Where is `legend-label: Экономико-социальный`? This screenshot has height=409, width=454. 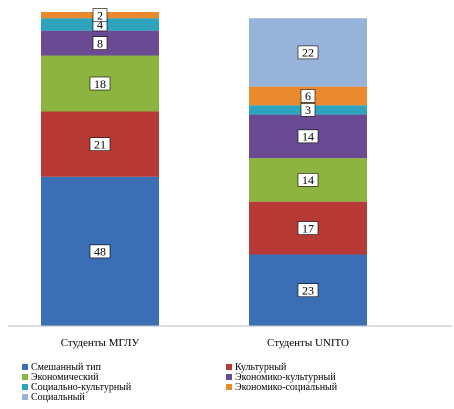 legend-label: Экономико-социальный is located at coordinates (286, 387).